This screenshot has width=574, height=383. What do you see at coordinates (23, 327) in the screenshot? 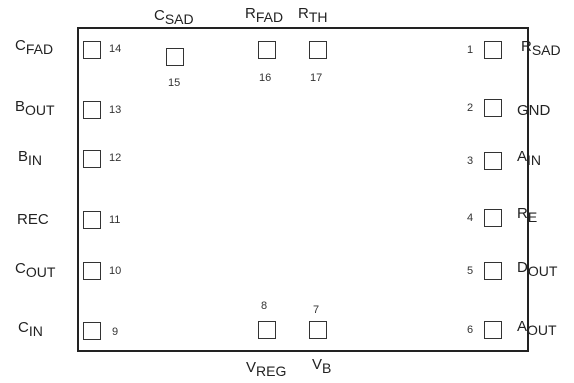
I see `pin-label-cin-main: C` at bounding box center [23, 327].